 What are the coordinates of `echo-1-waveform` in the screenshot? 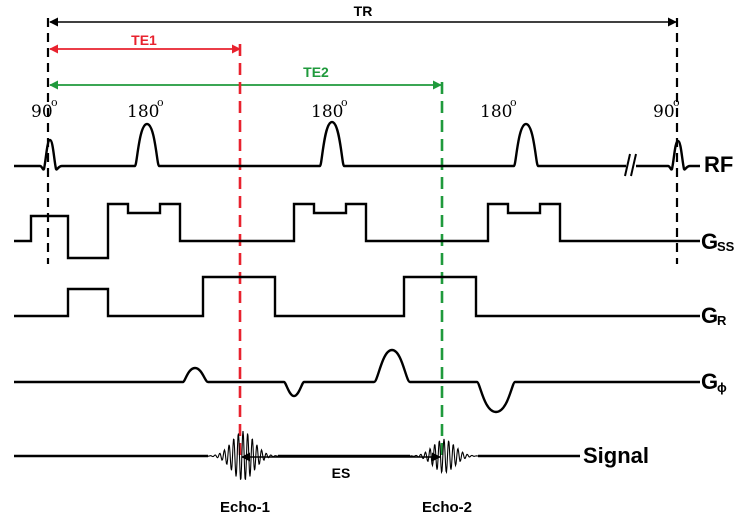 It's located at (243, 455).